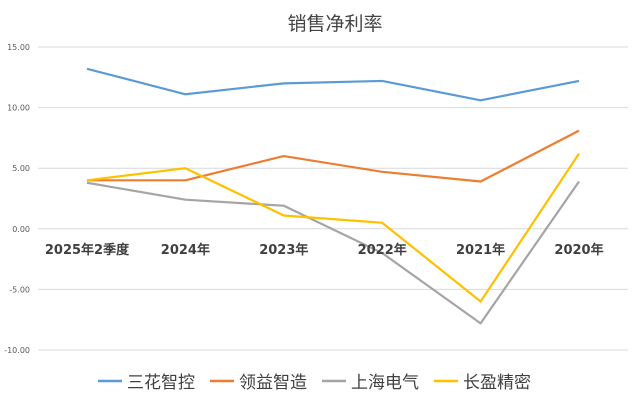  Describe the element at coordinates (18, 108) in the screenshot. I see `y-tick-label: 10.00` at that location.